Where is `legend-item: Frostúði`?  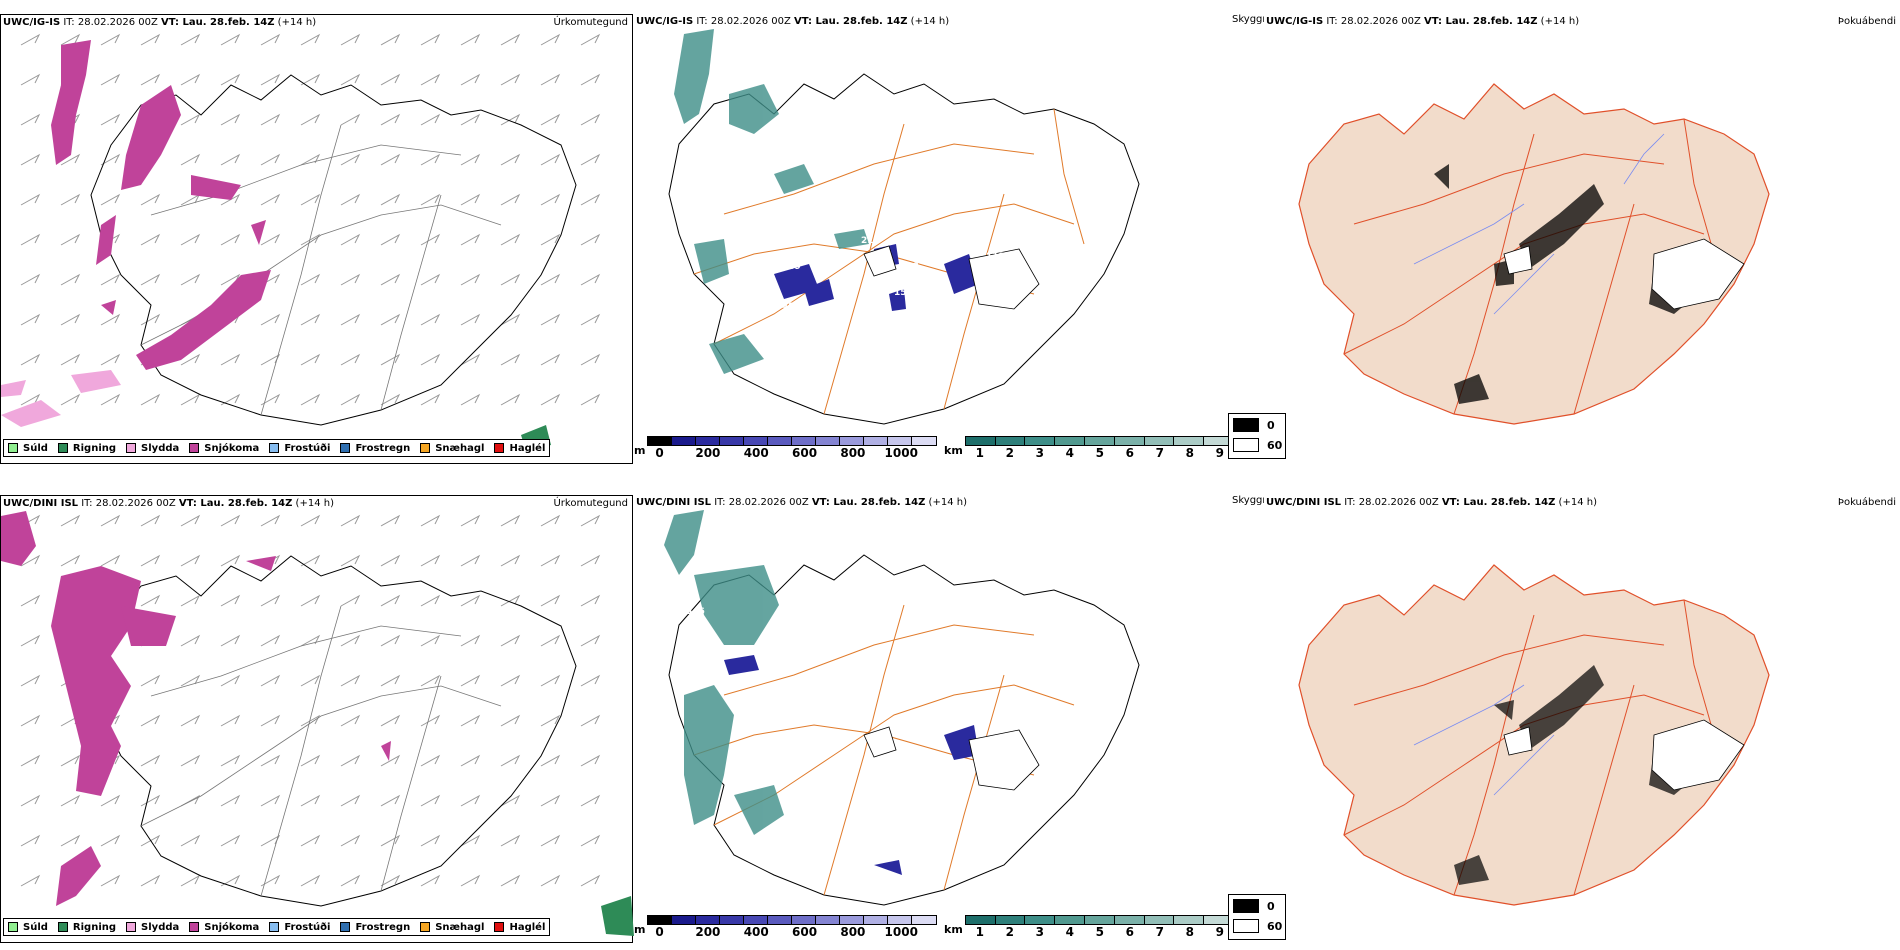 legend-item: Frostúði is located at coordinates (299, 448).